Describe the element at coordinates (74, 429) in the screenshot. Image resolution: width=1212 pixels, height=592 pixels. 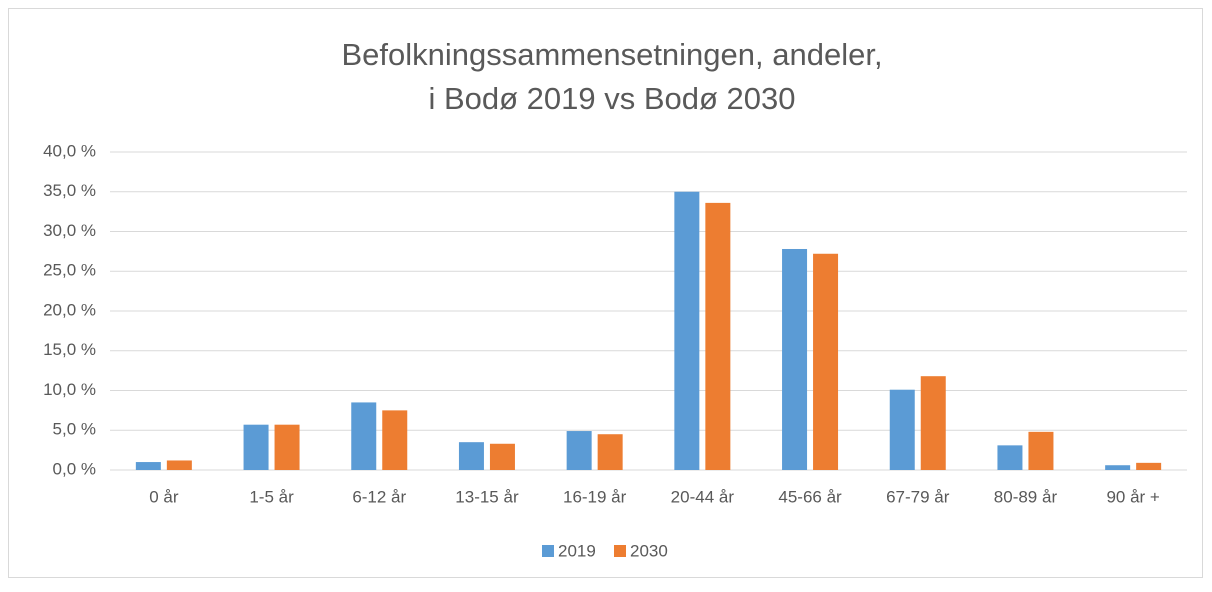
I see `y-tick-label: 5,0 %` at that location.